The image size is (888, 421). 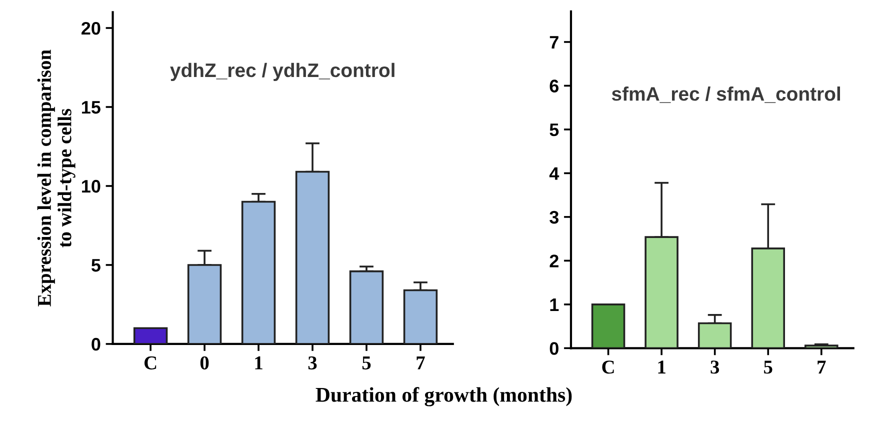 What do you see at coordinates (554, 42) in the screenshot?
I see `y-tick-label: 7` at bounding box center [554, 42].